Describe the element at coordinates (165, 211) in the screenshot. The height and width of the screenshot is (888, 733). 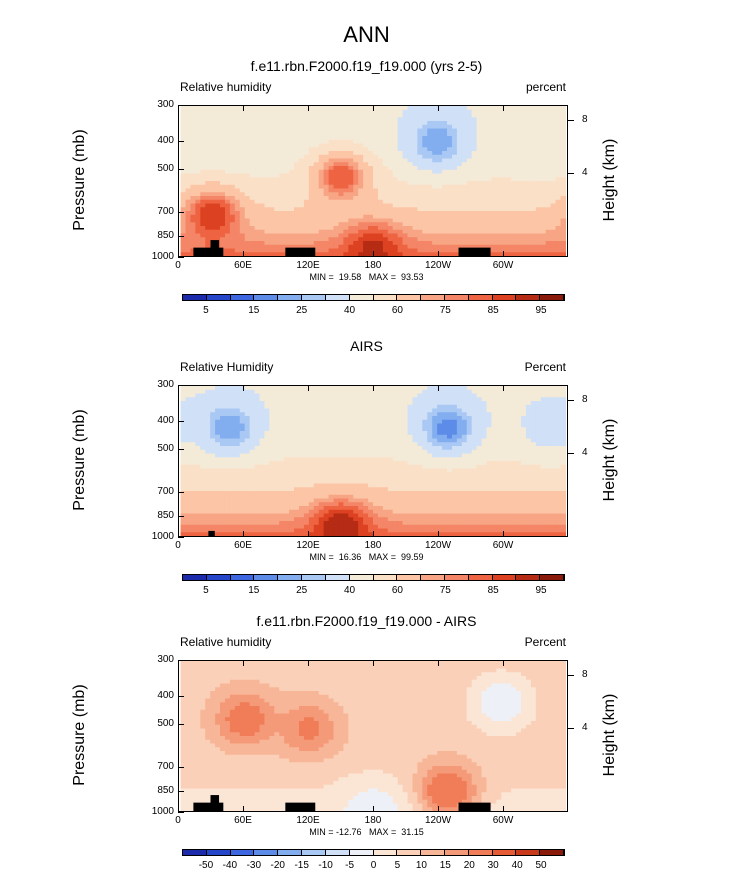
I see `y-tick-label: 700` at that location.